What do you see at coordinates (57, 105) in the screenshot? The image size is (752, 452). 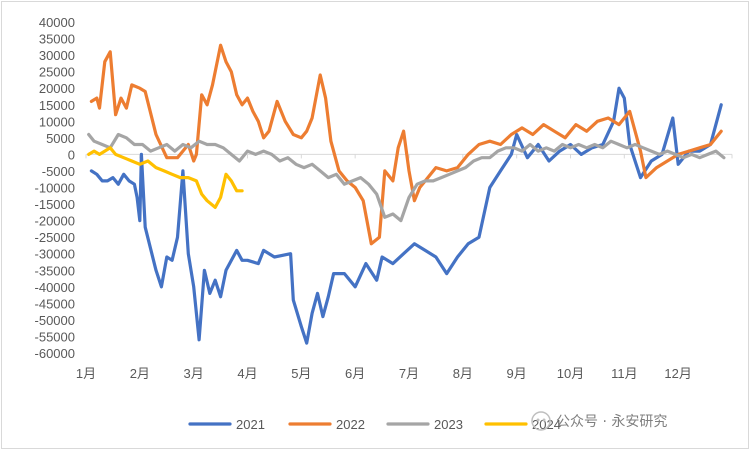 I see `y-tick-label: 15000` at bounding box center [57, 105].